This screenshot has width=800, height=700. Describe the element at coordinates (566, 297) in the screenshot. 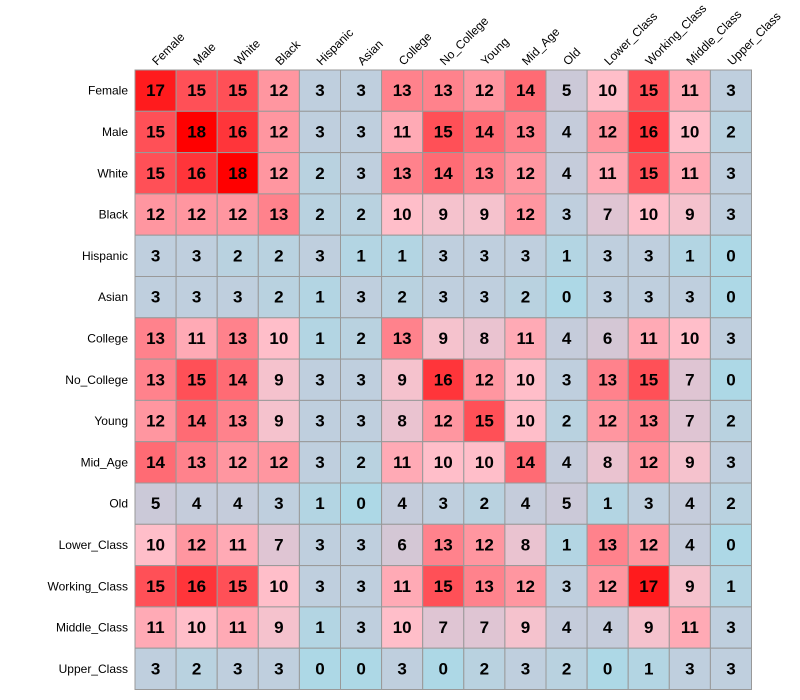

I see `cell-value-label: 0` at that location.